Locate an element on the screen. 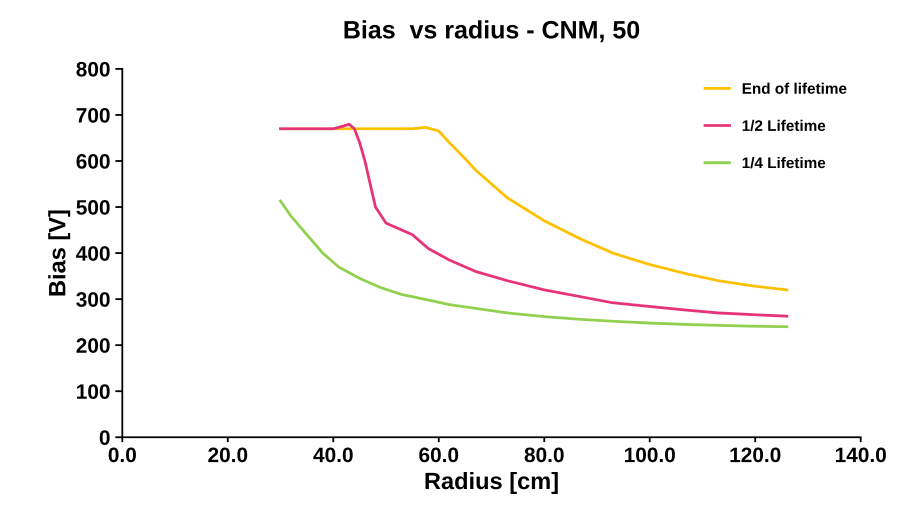 The height and width of the screenshot is (530, 906). y-tick-label: 300 is located at coordinates (93, 299).